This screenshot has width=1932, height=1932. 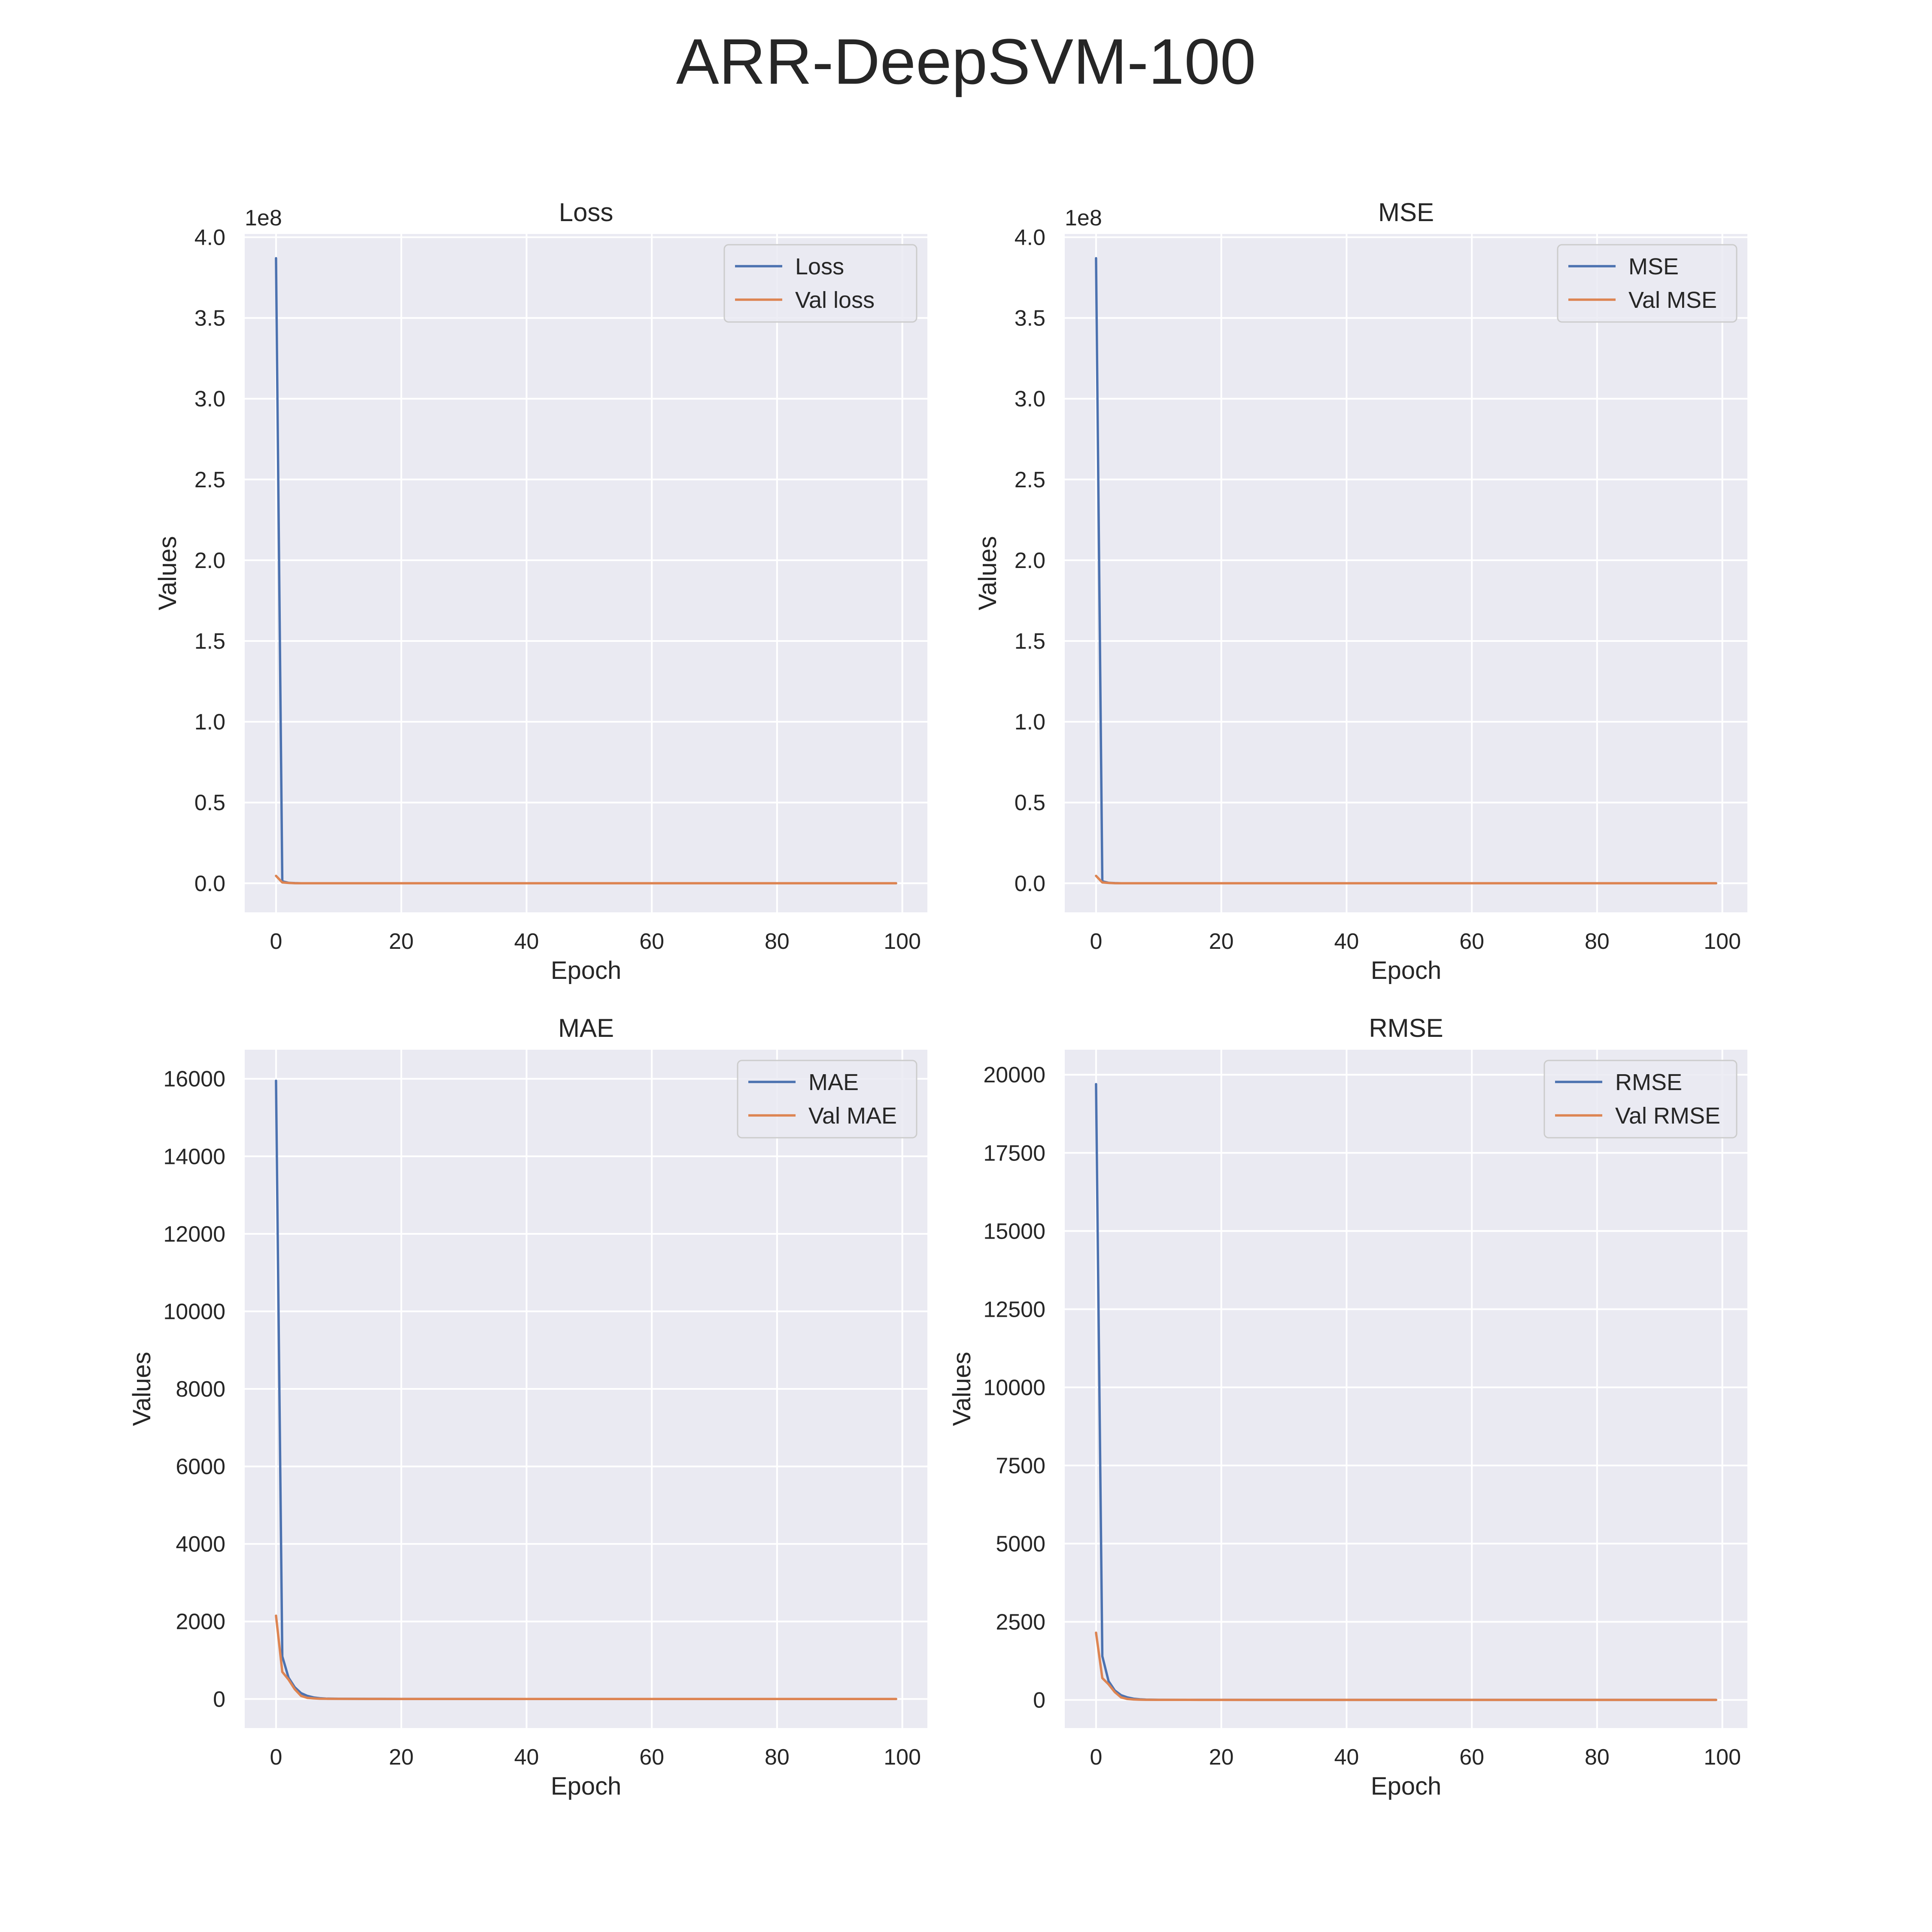 I want to click on mse-y-axis-label: Values, so click(x=988, y=573).